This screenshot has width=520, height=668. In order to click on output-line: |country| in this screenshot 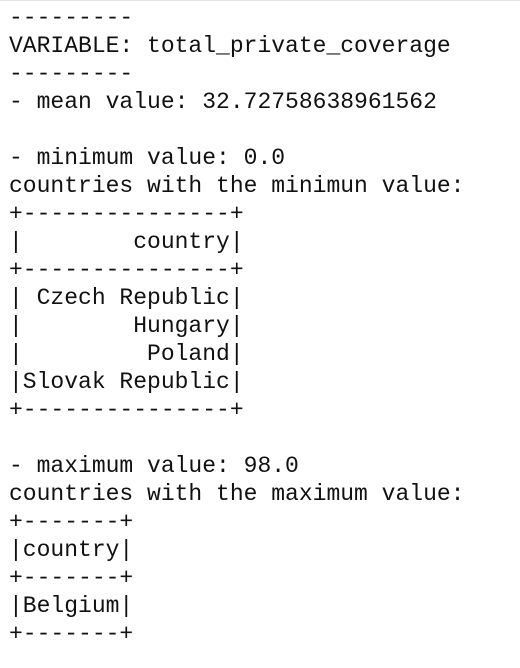, I will do `click(71, 550)`.